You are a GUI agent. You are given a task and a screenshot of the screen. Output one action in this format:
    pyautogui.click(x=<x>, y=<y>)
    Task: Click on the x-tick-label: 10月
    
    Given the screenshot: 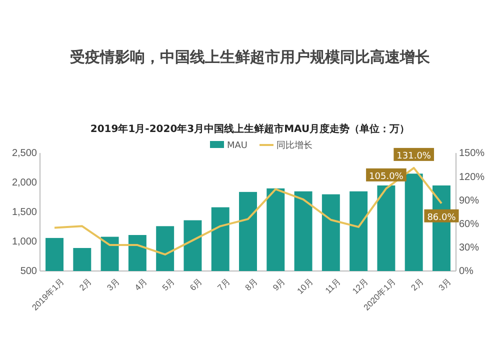 What is the action you would take?
    pyautogui.click(x=305, y=286)
    